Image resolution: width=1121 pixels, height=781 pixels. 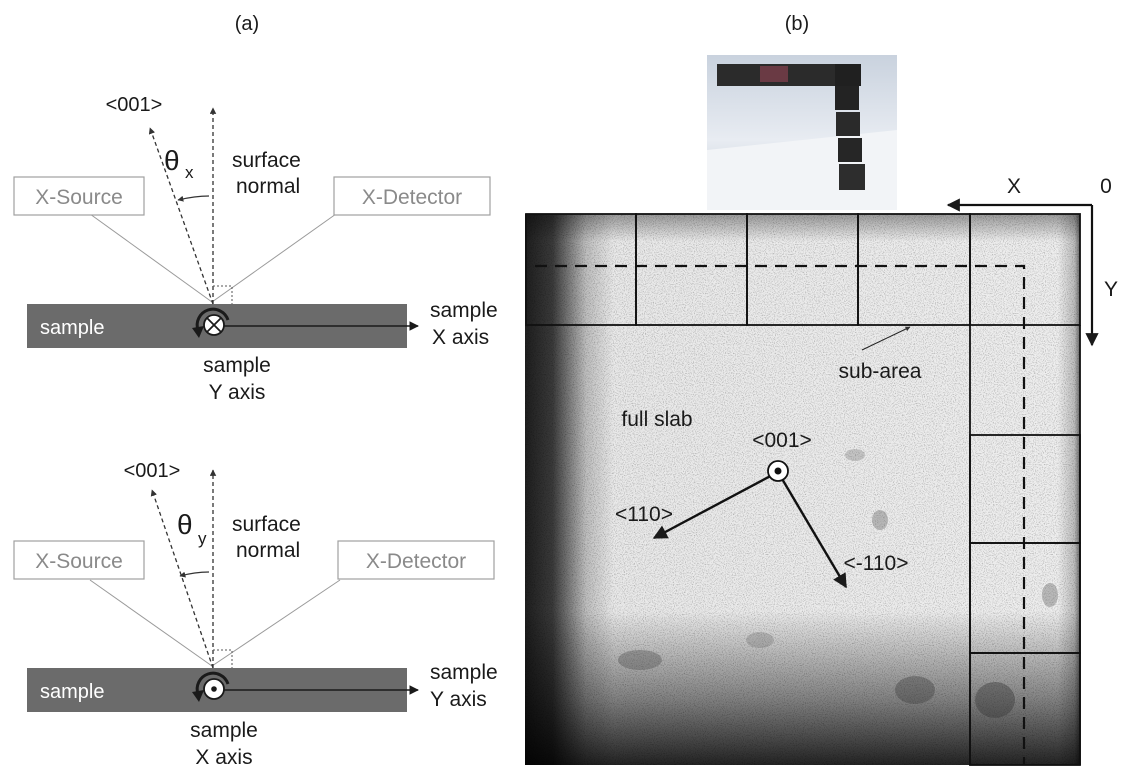 I want to click on into-page-cross-icon, so click(x=211, y=322).